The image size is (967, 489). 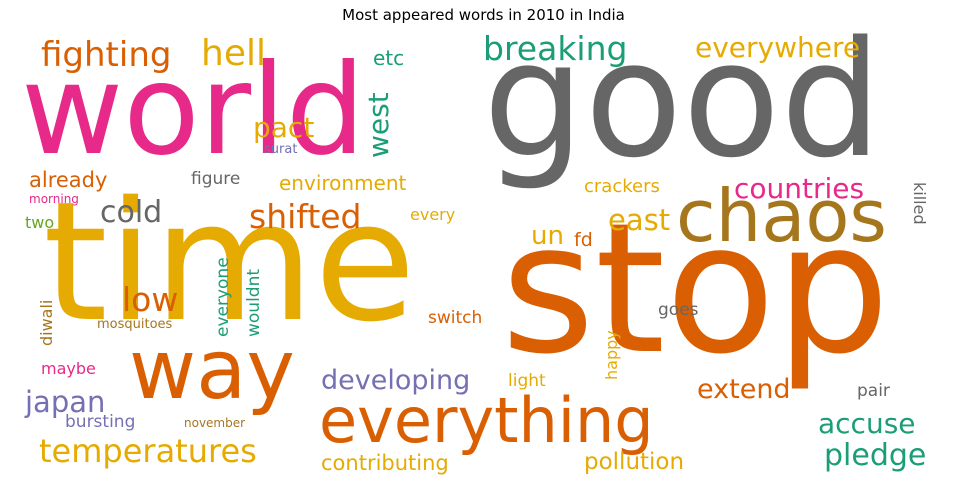 What do you see at coordinates (639, 220) in the screenshot?
I see `word-east: east` at bounding box center [639, 220].